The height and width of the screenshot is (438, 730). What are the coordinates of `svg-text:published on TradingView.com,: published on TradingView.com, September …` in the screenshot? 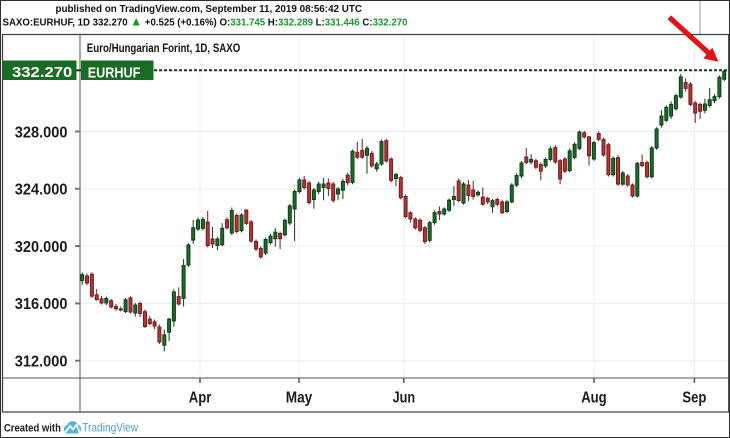 It's located at (209, 9).